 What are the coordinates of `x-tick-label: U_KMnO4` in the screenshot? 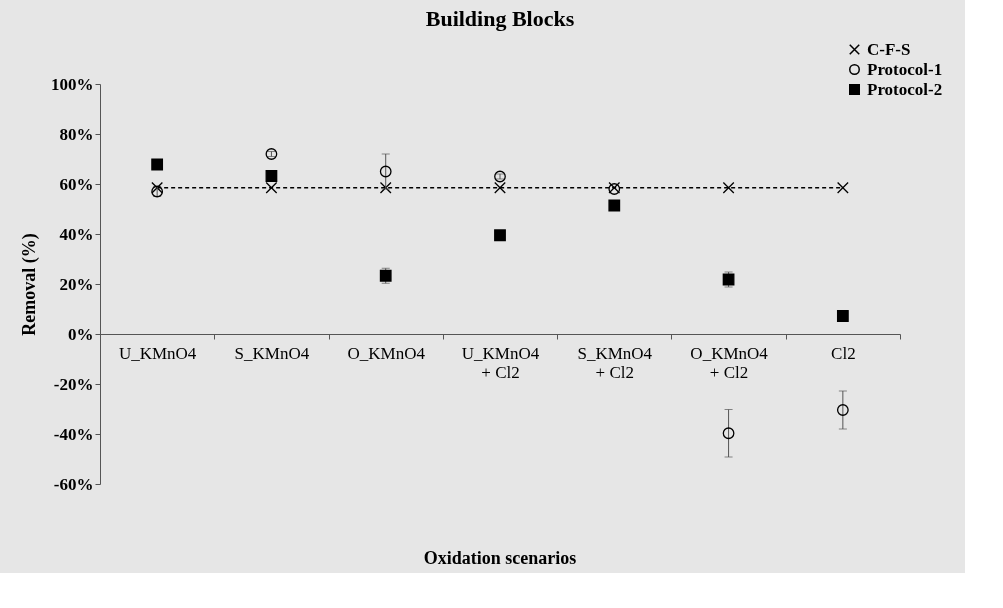 It's located at (157, 353).